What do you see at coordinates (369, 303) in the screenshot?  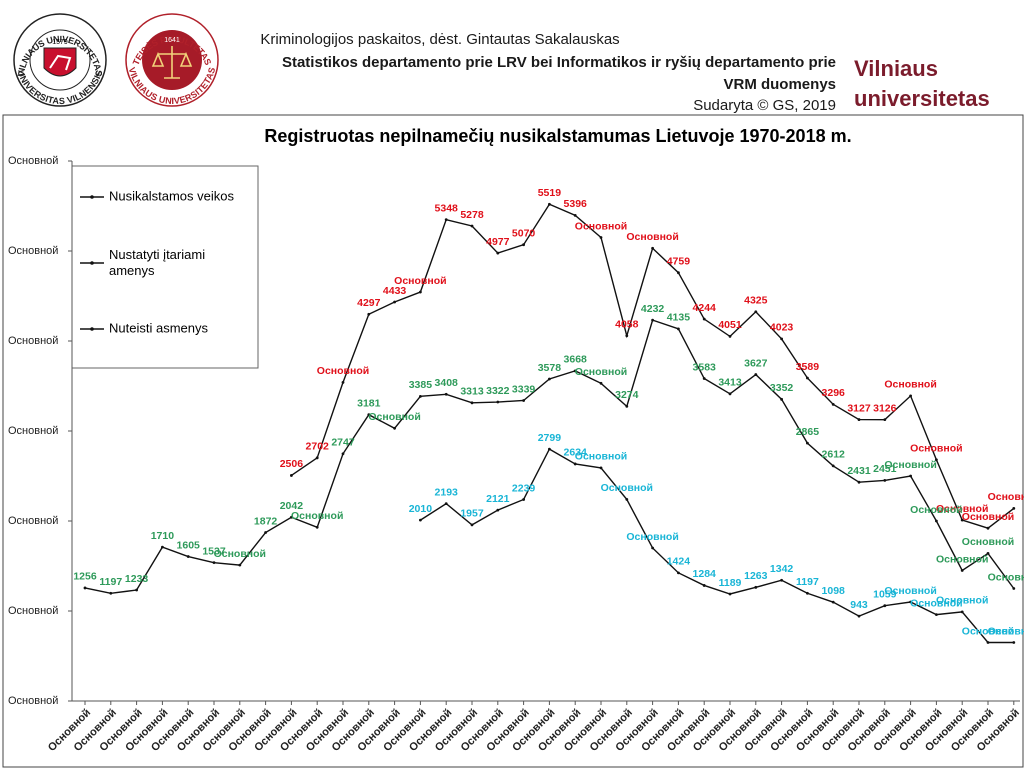 I see `data-label: 4297` at bounding box center [369, 303].